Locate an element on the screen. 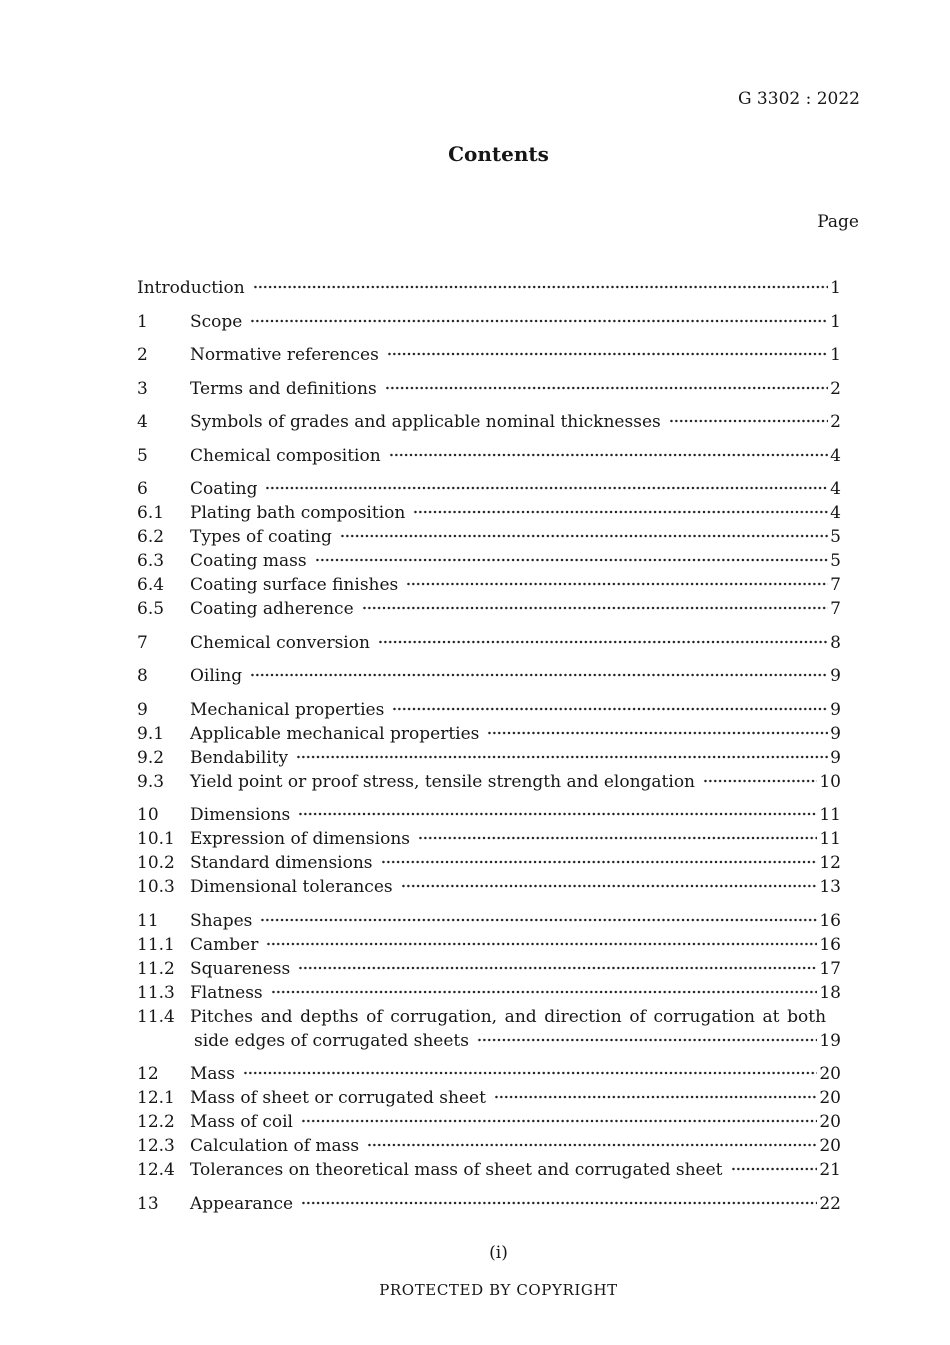 The width and height of the screenshot is (950, 1345). toc-entry: 12.2 Mass of coil 20 is located at coordinates (489, 1122).